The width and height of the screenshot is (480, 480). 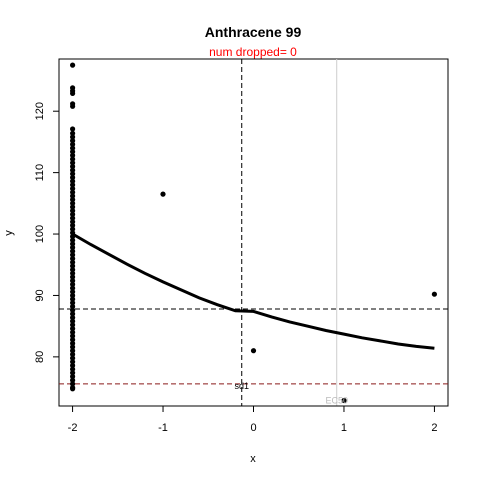 I want to click on x-axis: -2 -1 0 1 2, so click(x=252, y=419).